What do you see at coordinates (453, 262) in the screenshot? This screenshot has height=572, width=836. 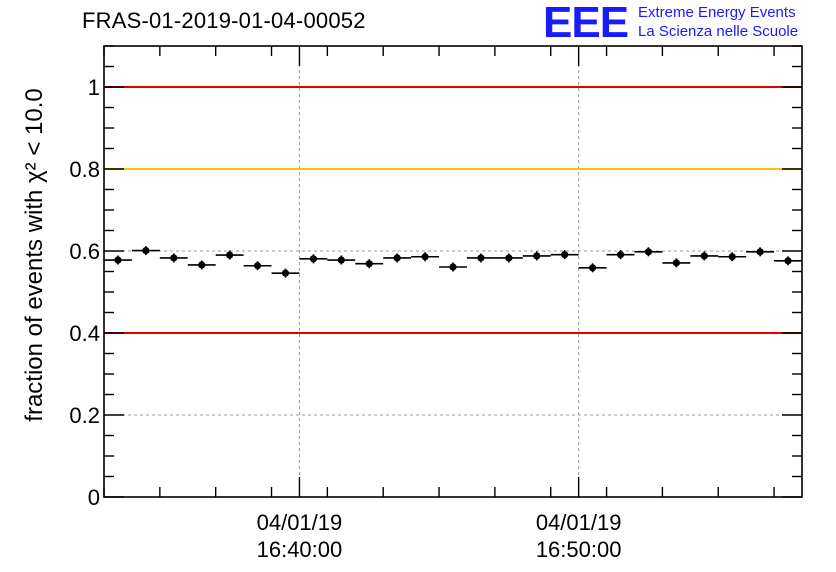 I see `data-points` at bounding box center [453, 262].